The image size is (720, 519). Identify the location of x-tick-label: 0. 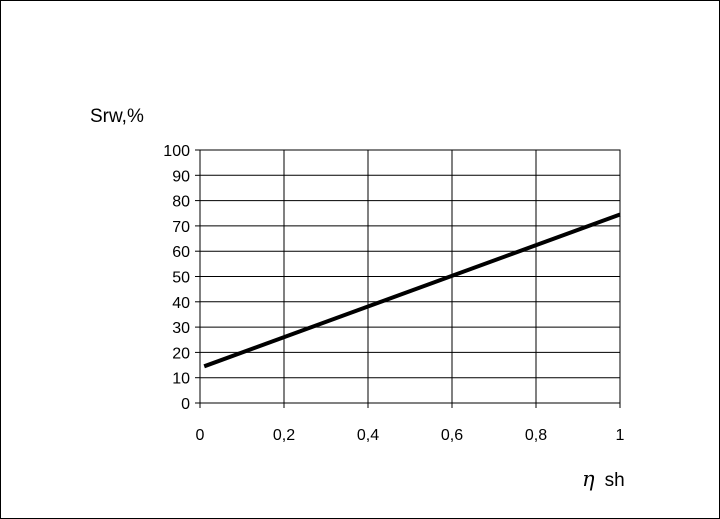
(200, 435).